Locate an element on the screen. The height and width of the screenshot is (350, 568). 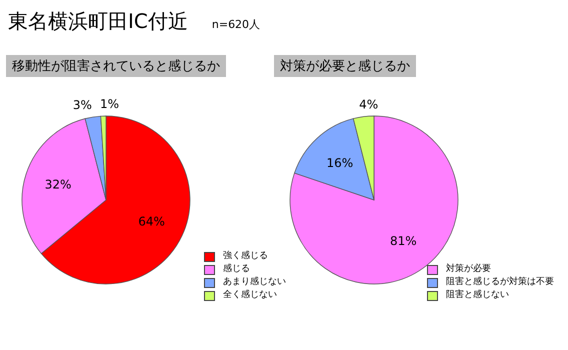
data-label: 81% is located at coordinates (403, 241).